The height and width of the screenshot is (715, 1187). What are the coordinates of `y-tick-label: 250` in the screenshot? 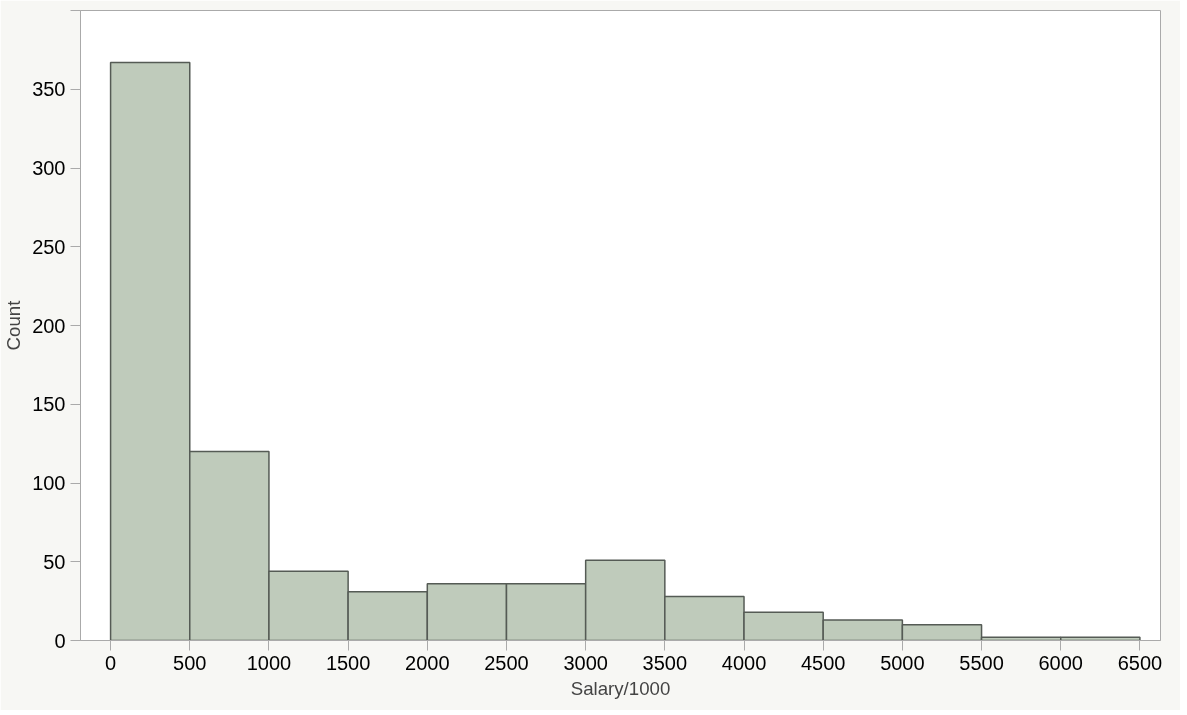 It's located at (49, 246).